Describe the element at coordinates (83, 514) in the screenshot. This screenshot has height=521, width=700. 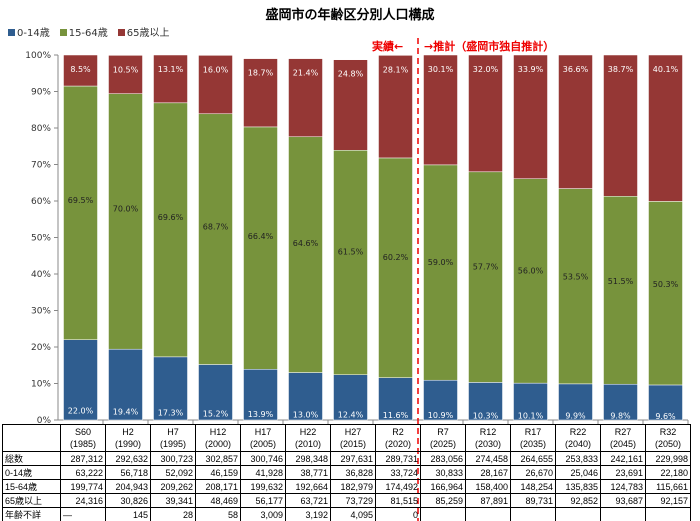
I see `table-cell: —` at that location.